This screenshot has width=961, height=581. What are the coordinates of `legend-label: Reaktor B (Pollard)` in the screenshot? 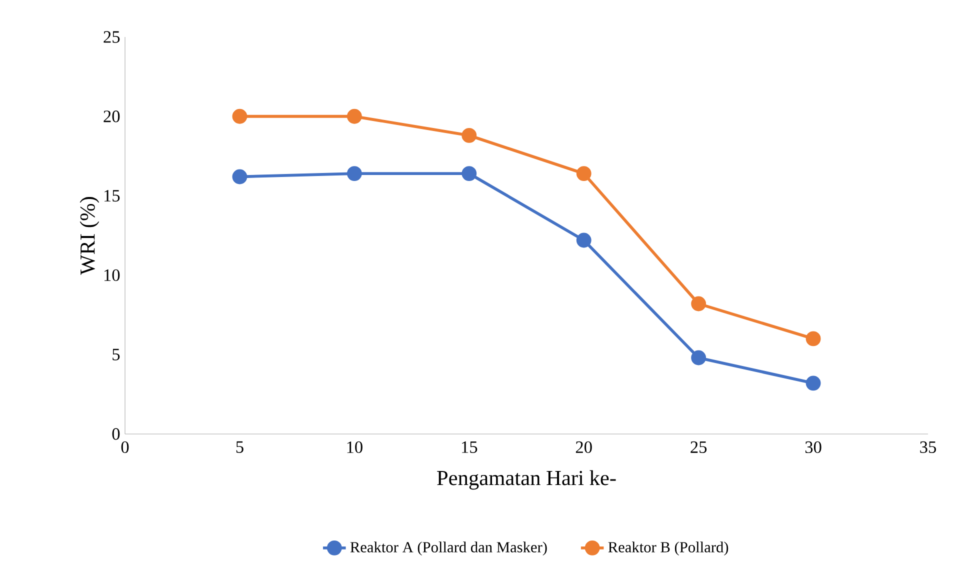 It's located at (668, 549).